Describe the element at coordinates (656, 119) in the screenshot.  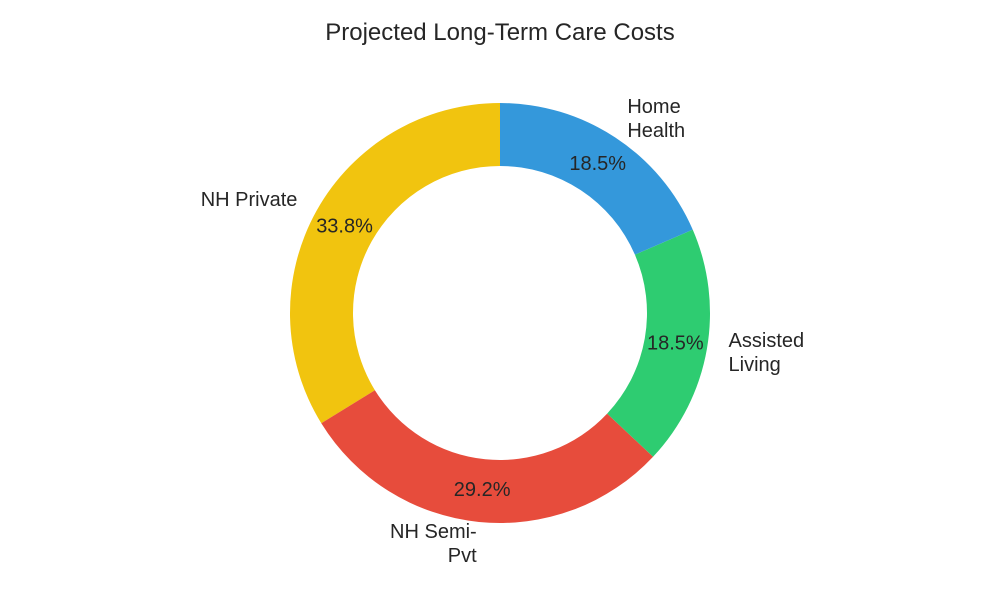
I see `category-label-home-health: Home Health` at that location.